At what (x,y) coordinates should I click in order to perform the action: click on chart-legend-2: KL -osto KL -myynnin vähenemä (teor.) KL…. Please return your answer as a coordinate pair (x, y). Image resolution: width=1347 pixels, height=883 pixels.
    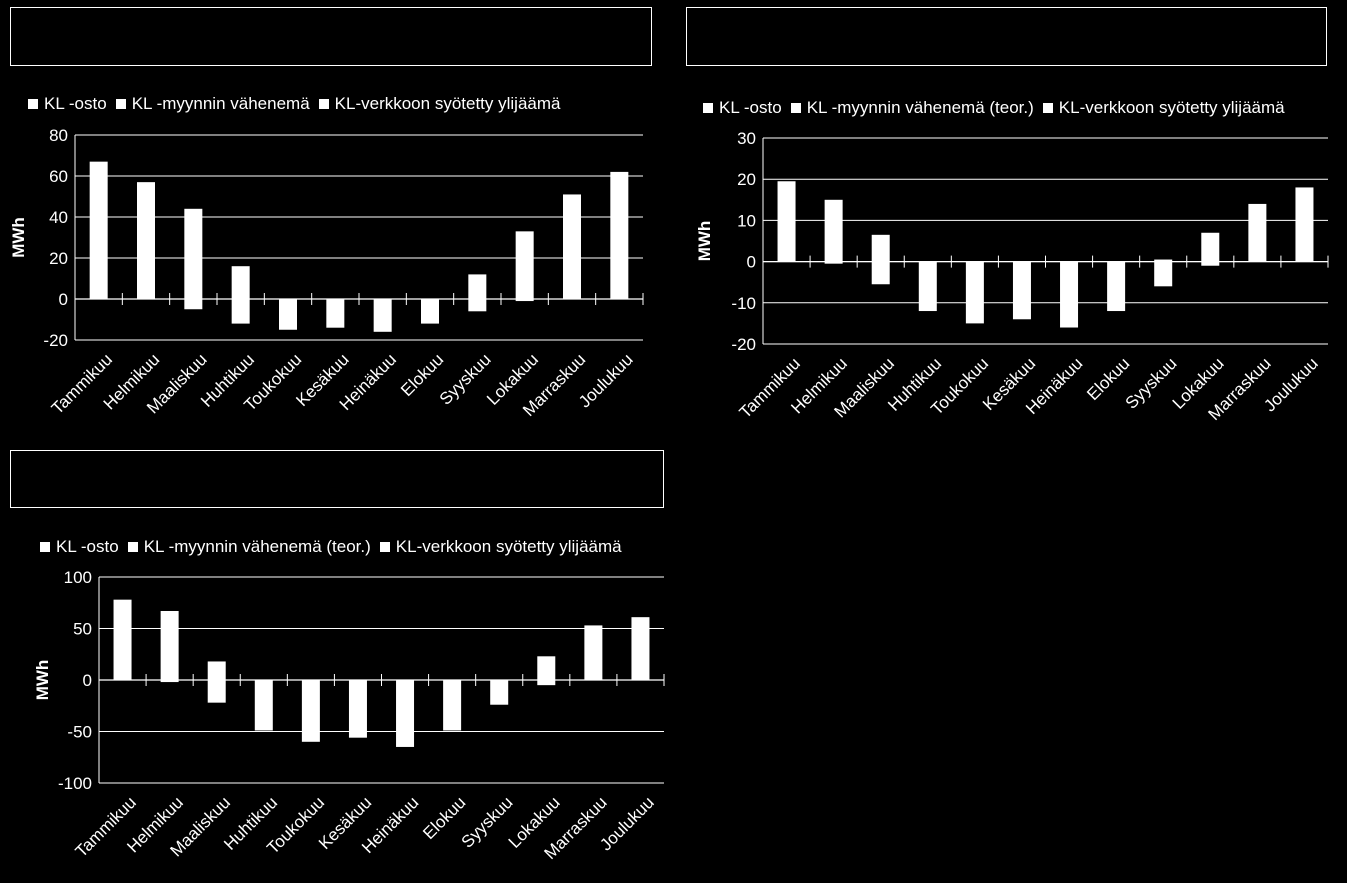
    Looking at the image, I should click on (994, 108).